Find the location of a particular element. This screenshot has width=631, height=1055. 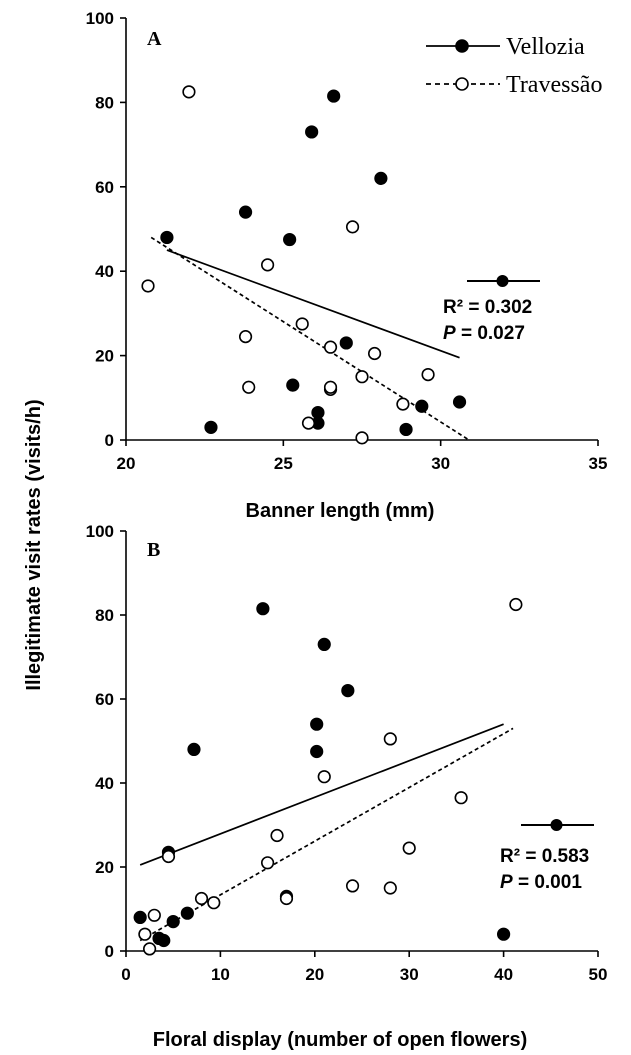

legend-label: Vellozia is located at coordinates (545, 47).